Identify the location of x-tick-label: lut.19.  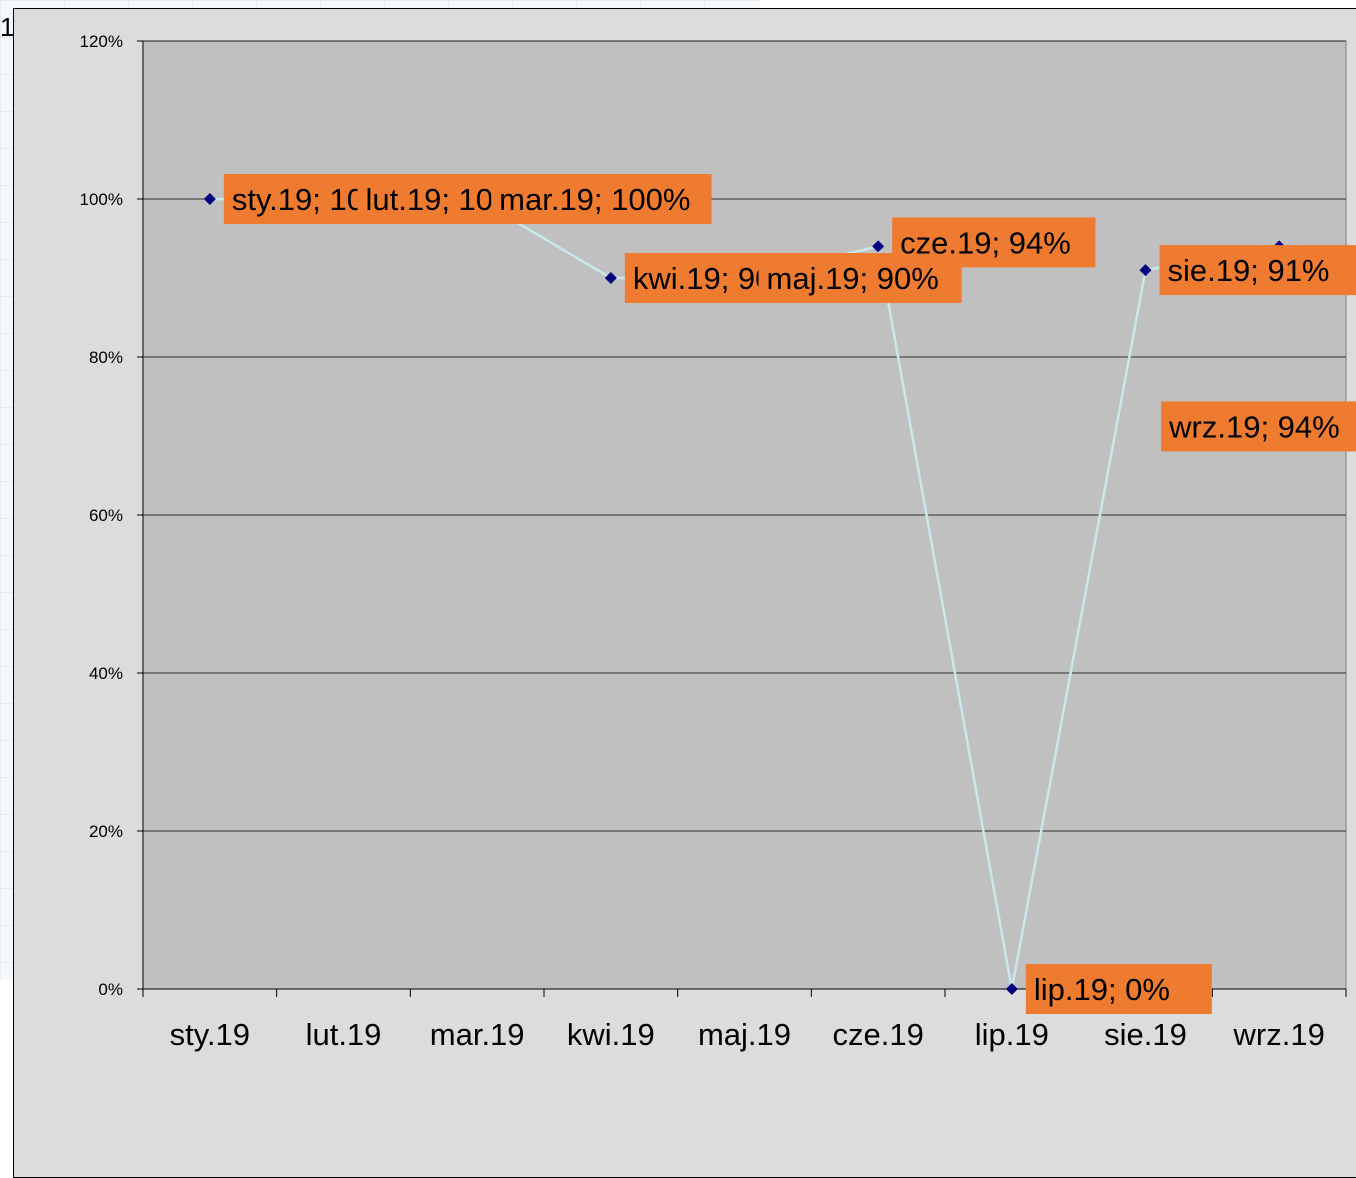
(344, 1034).